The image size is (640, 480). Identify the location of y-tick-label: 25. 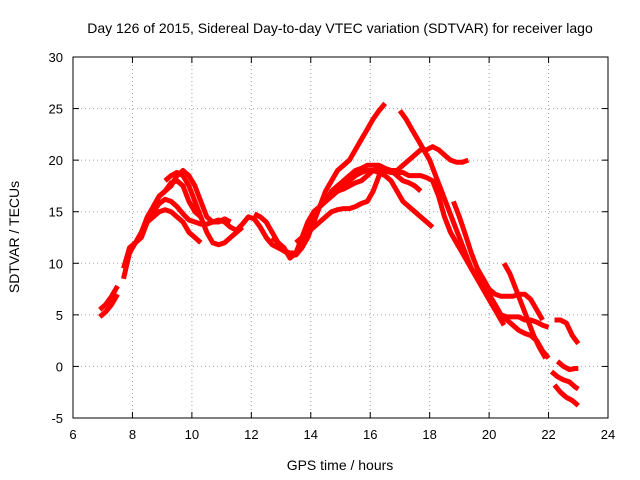
(56, 109).